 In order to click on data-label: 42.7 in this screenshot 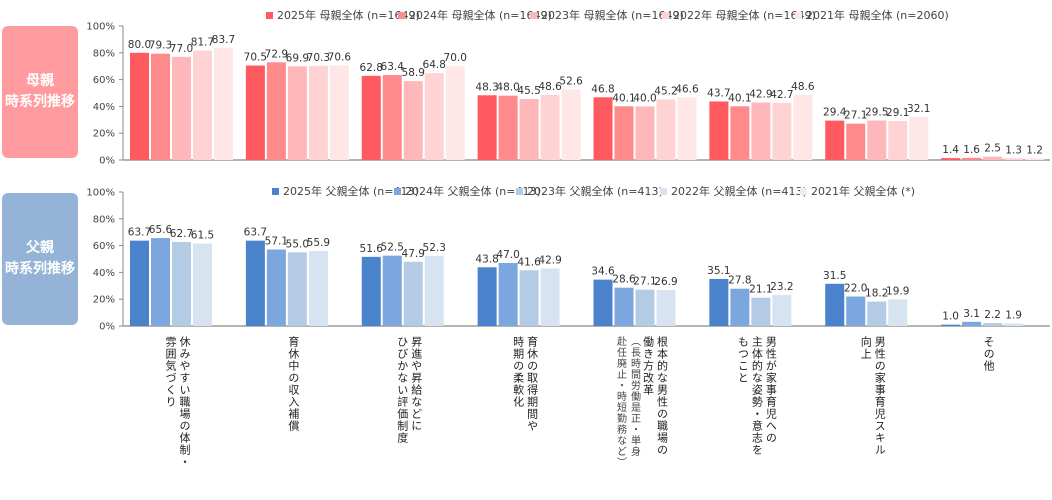, I will do `click(781, 95)`.